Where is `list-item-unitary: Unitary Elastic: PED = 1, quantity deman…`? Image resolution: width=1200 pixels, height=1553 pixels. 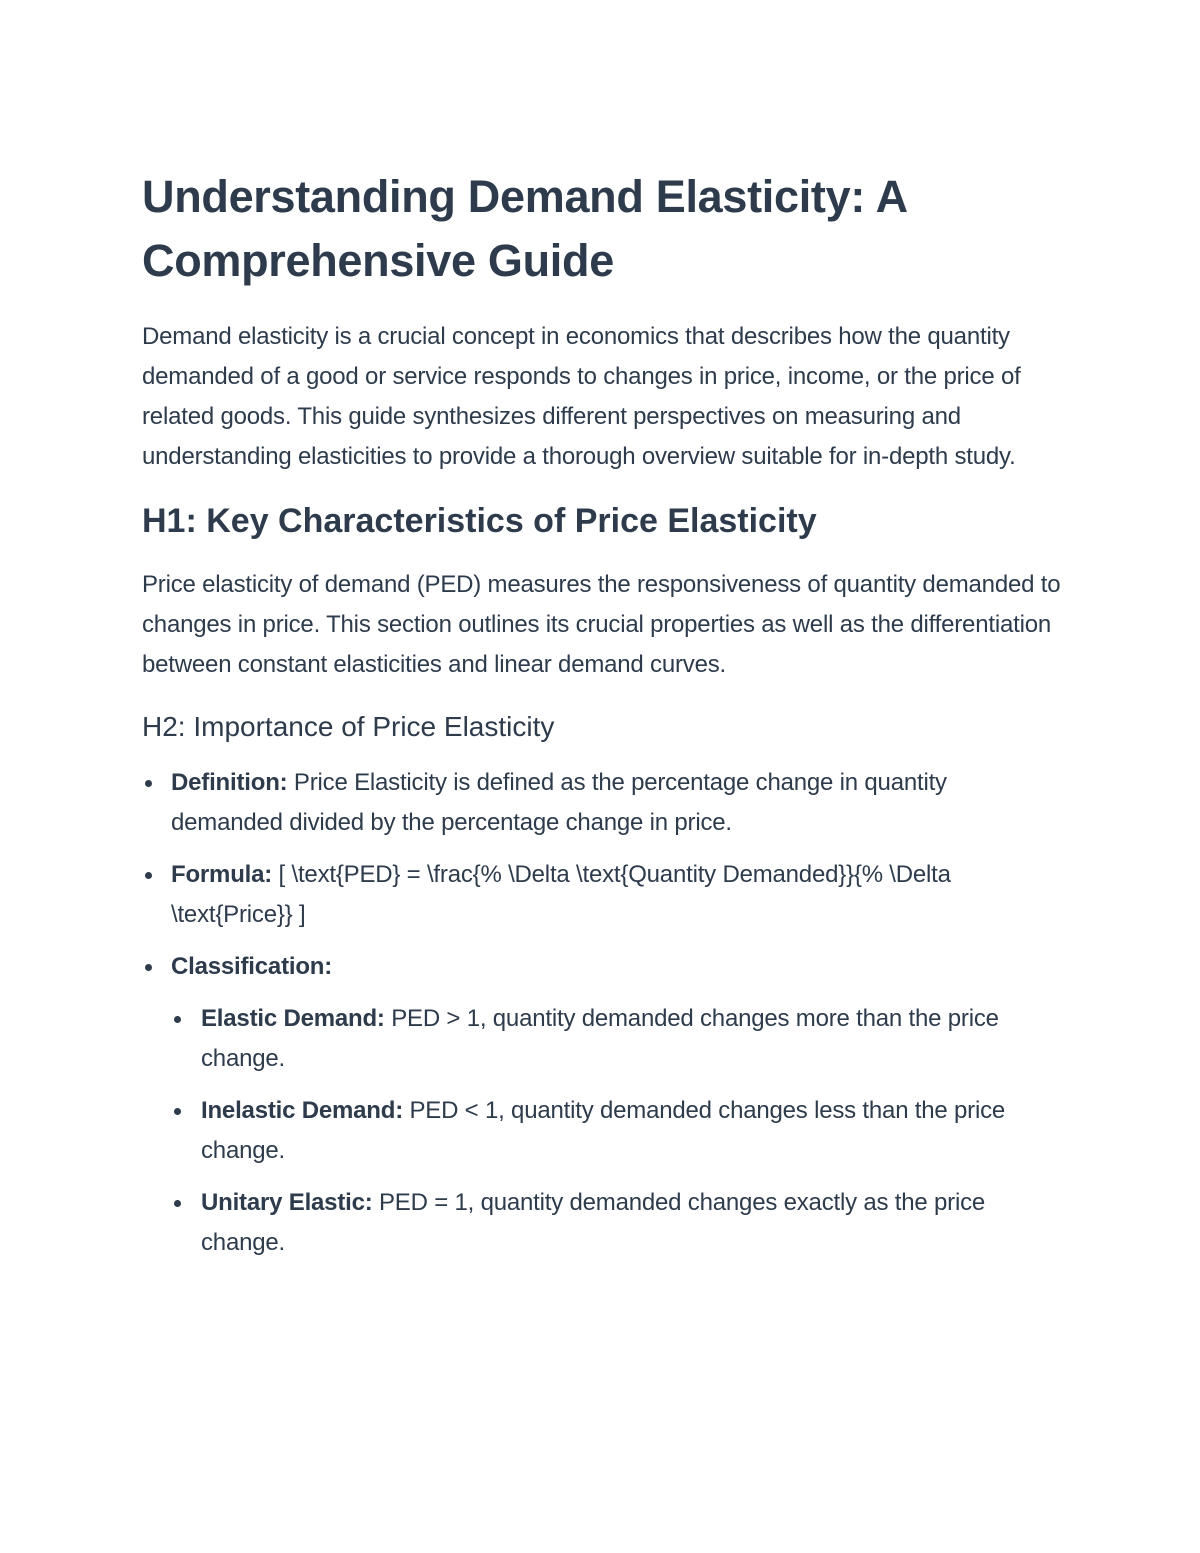 list-item-unitary: Unitary Elastic: PED = 1, quantity deman… is located at coordinates (616, 1223).